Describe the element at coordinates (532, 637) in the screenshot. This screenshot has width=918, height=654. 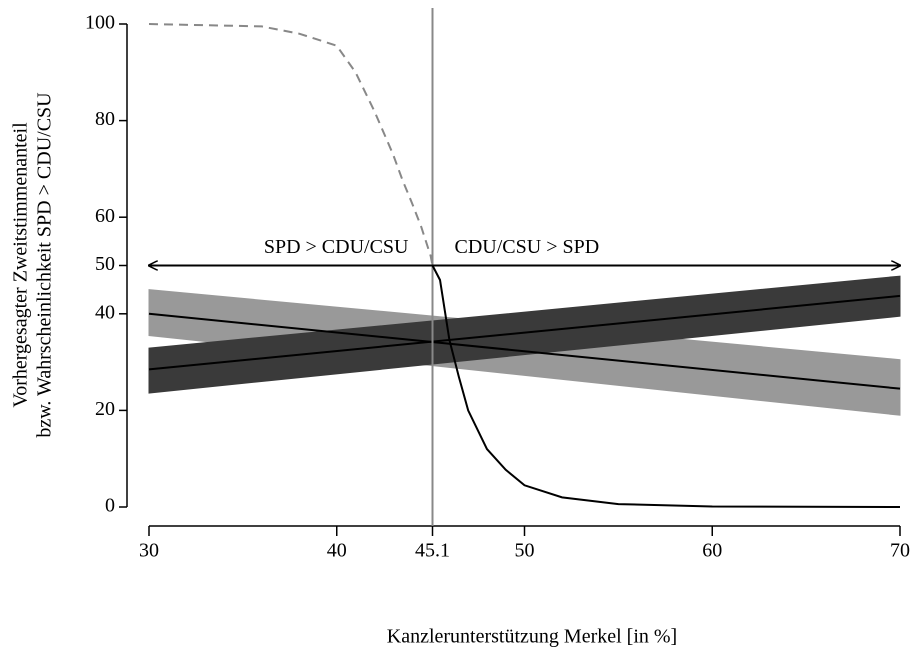
I see `x-axis-title: Kanzlerunterstützung Merkel [in %]` at that location.